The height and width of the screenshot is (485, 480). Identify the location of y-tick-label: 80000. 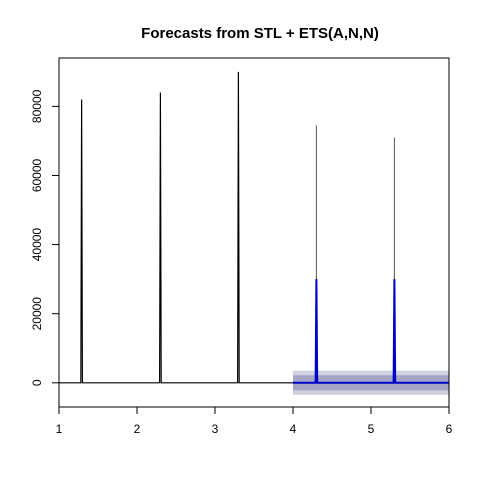
(37, 106).